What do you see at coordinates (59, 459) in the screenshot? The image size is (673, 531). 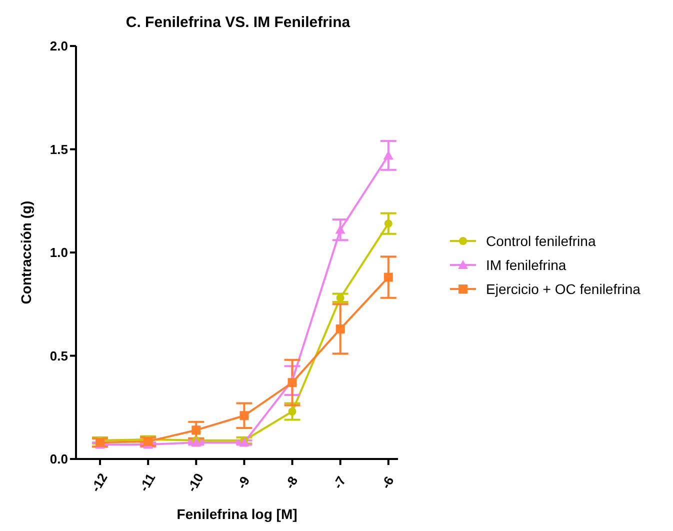 I see `y-tick-label: 0.0` at bounding box center [59, 459].